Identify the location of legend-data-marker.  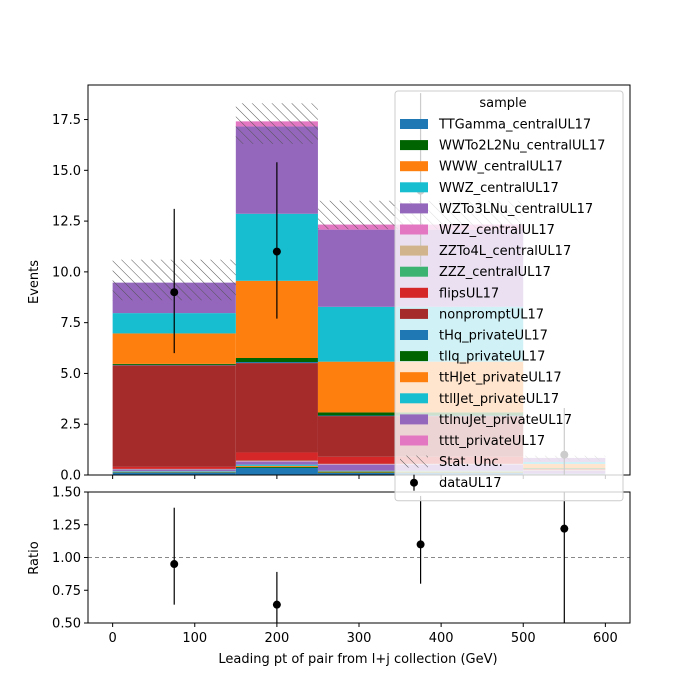
(414, 482).